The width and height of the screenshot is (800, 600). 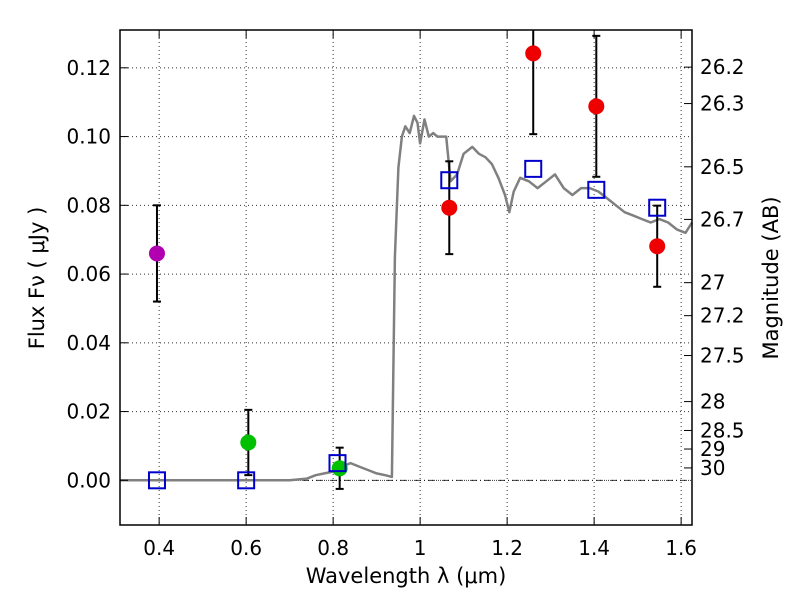 I want to click on right-tick-label: 27.2, so click(x=722, y=316).